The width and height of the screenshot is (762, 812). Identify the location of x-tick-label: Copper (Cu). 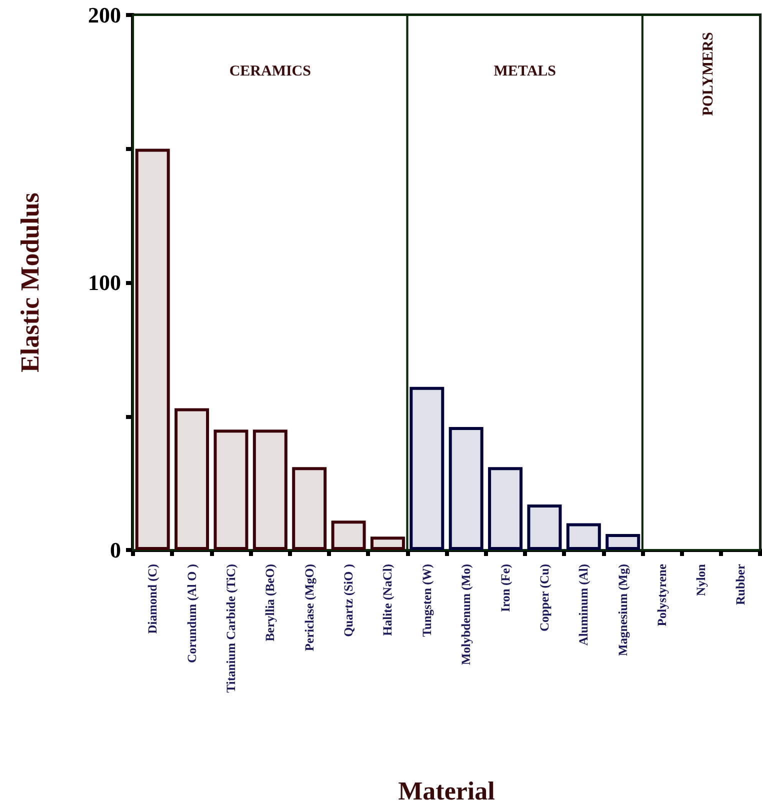
(544, 598).